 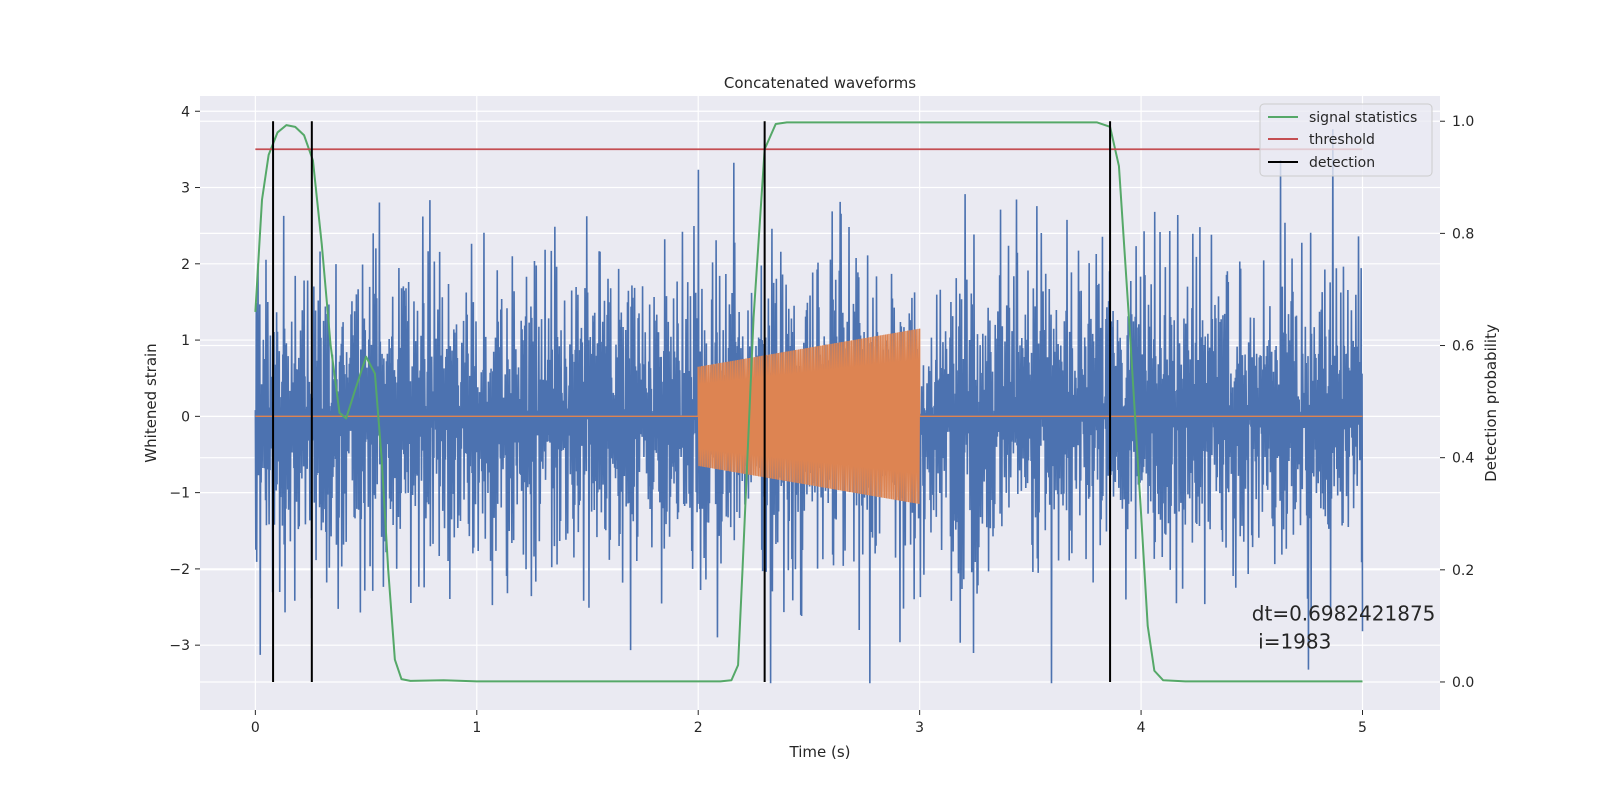 I want to click on y2-tick-label: 0.0, so click(x=1463, y=683).